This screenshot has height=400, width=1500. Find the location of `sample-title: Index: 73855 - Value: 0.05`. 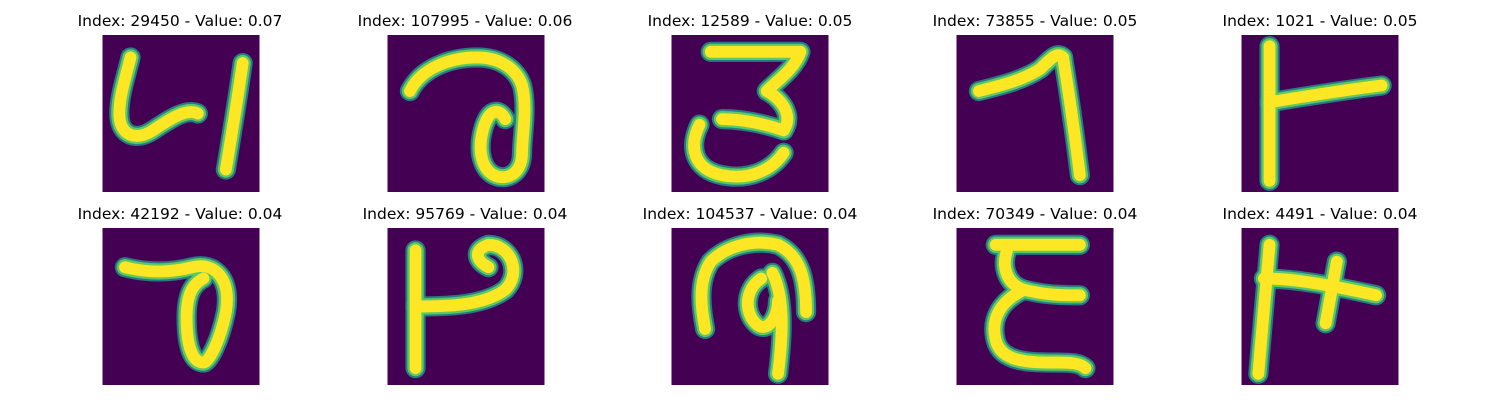

sample-title: Index: 73855 - Value: 0.05 is located at coordinates (1035, 21).